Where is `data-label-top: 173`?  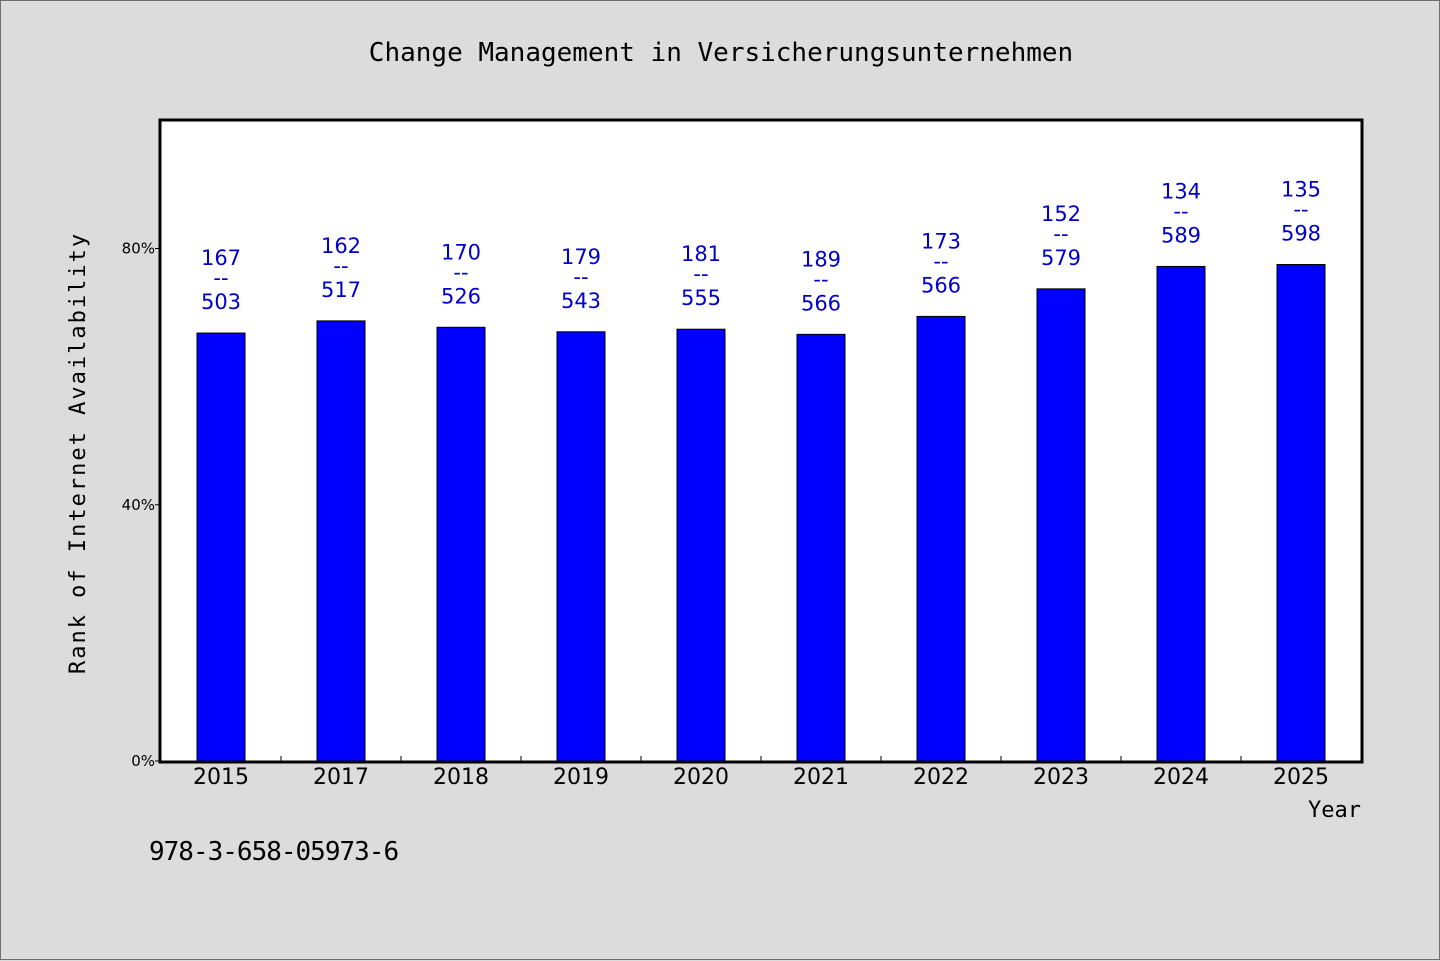
data-label-top: 173 is located at coordinates (941, 241).